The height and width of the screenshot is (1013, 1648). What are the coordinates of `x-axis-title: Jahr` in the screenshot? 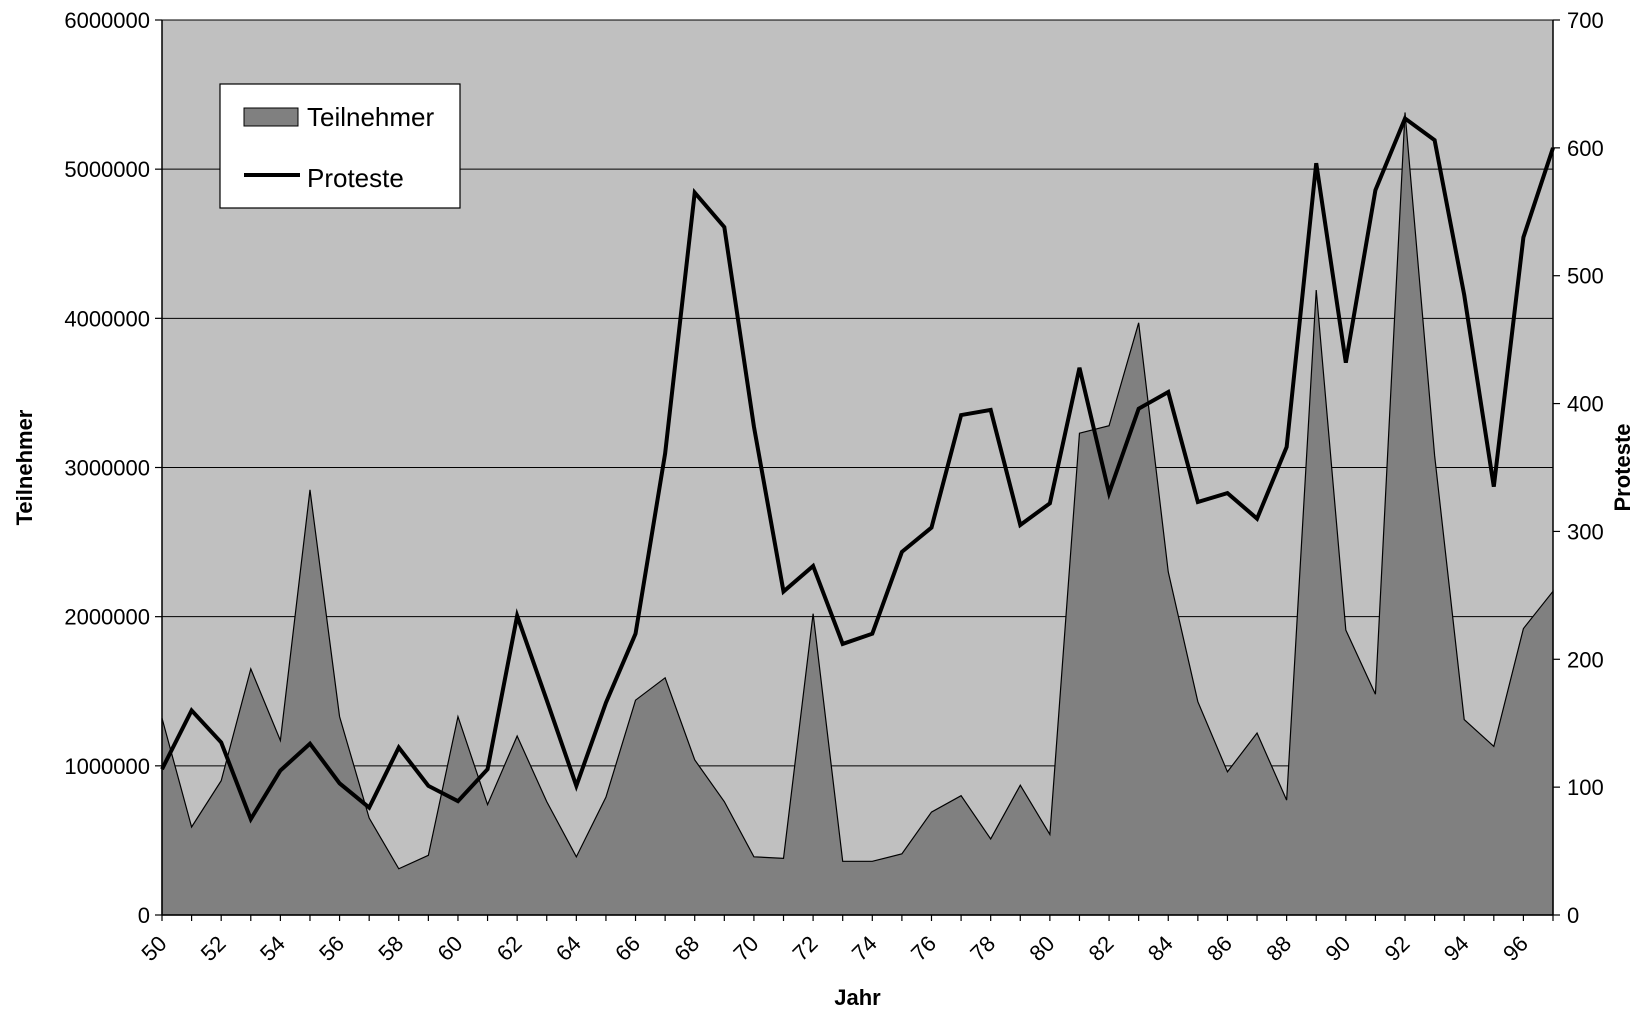 It's located at (857, 997).